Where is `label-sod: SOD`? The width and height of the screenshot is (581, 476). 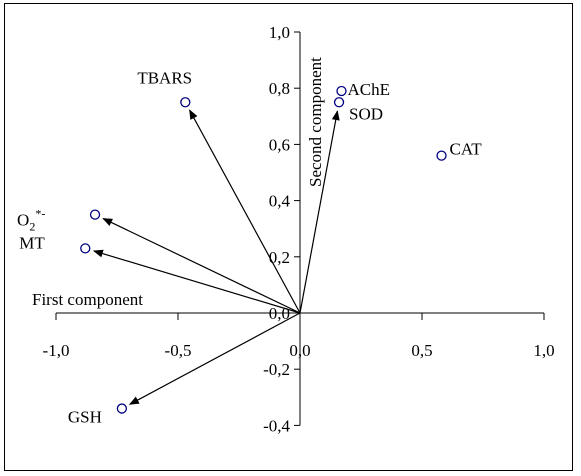 label-sod: SOD is located at coordinates (366, 113).